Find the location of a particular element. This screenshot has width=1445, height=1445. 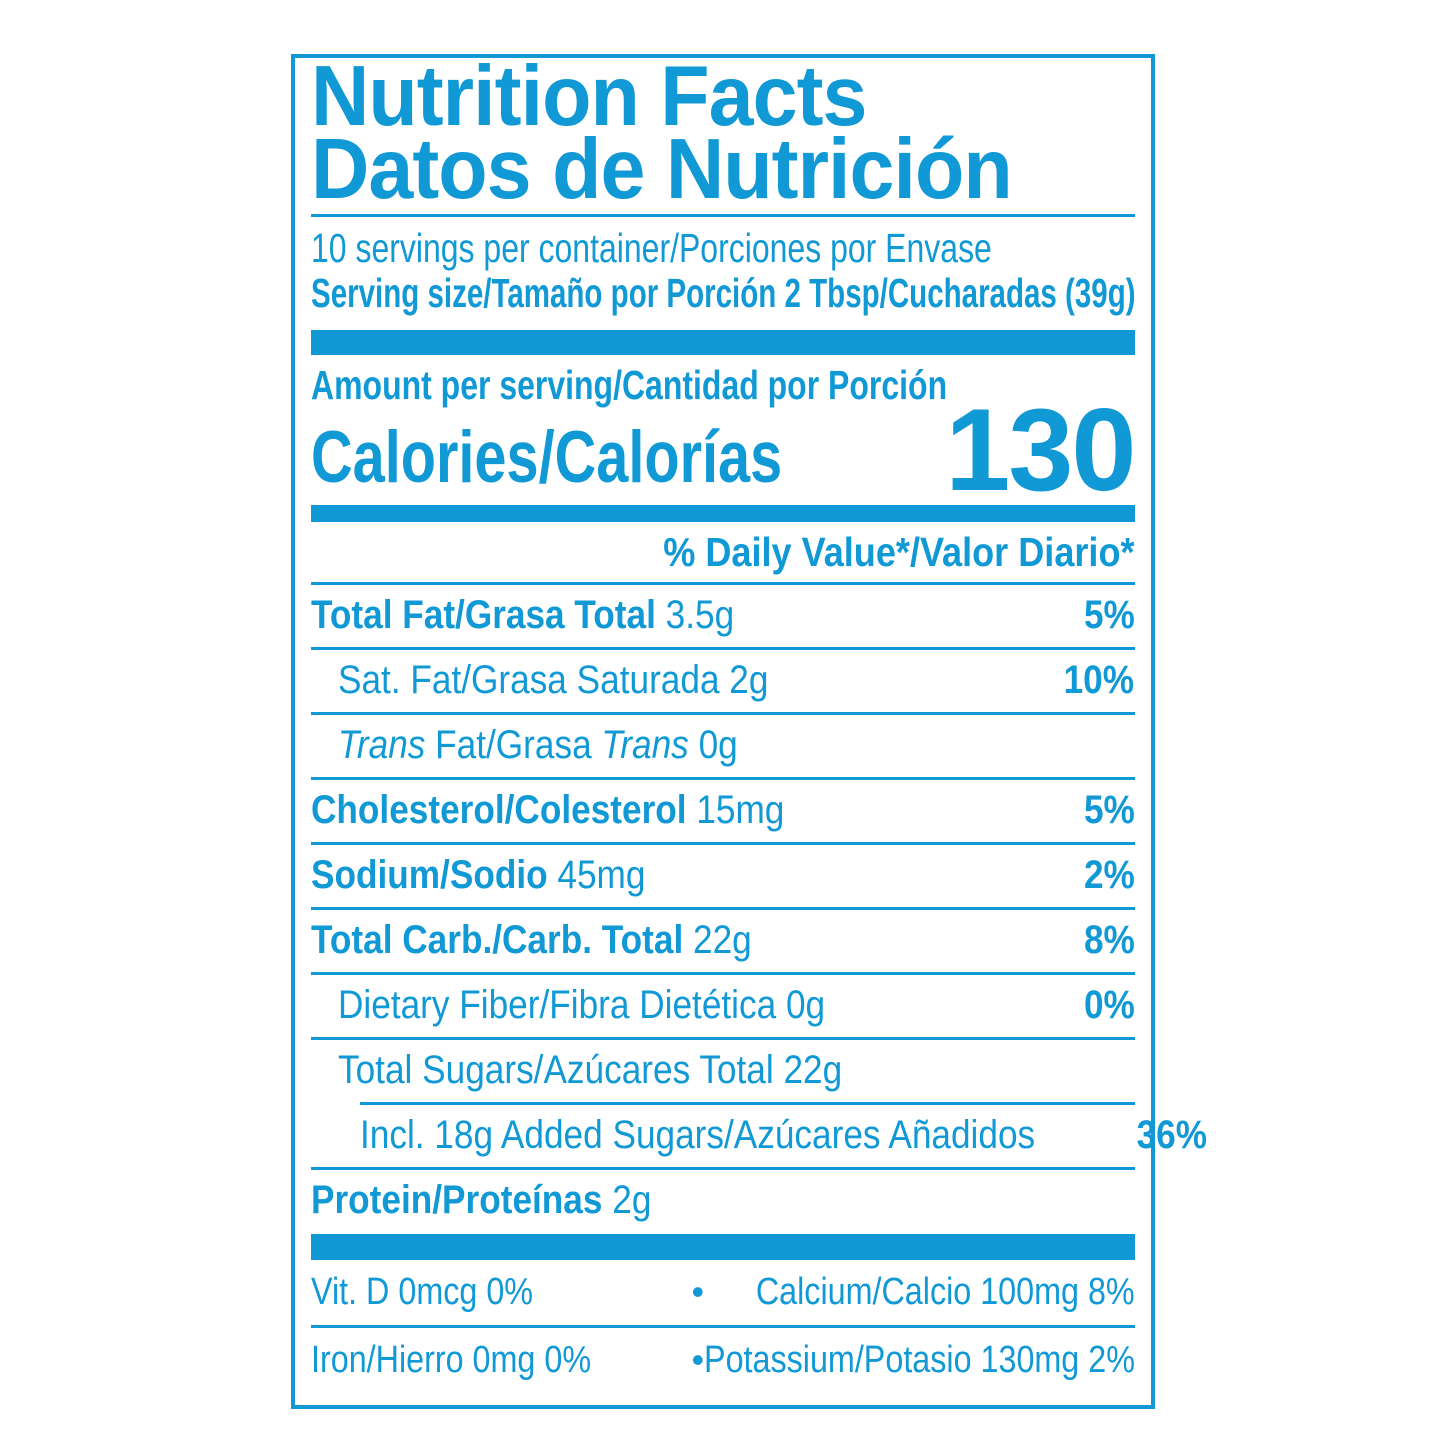

label-title-spanish: Datos de Nutrición is located at coordinates (661, 169).